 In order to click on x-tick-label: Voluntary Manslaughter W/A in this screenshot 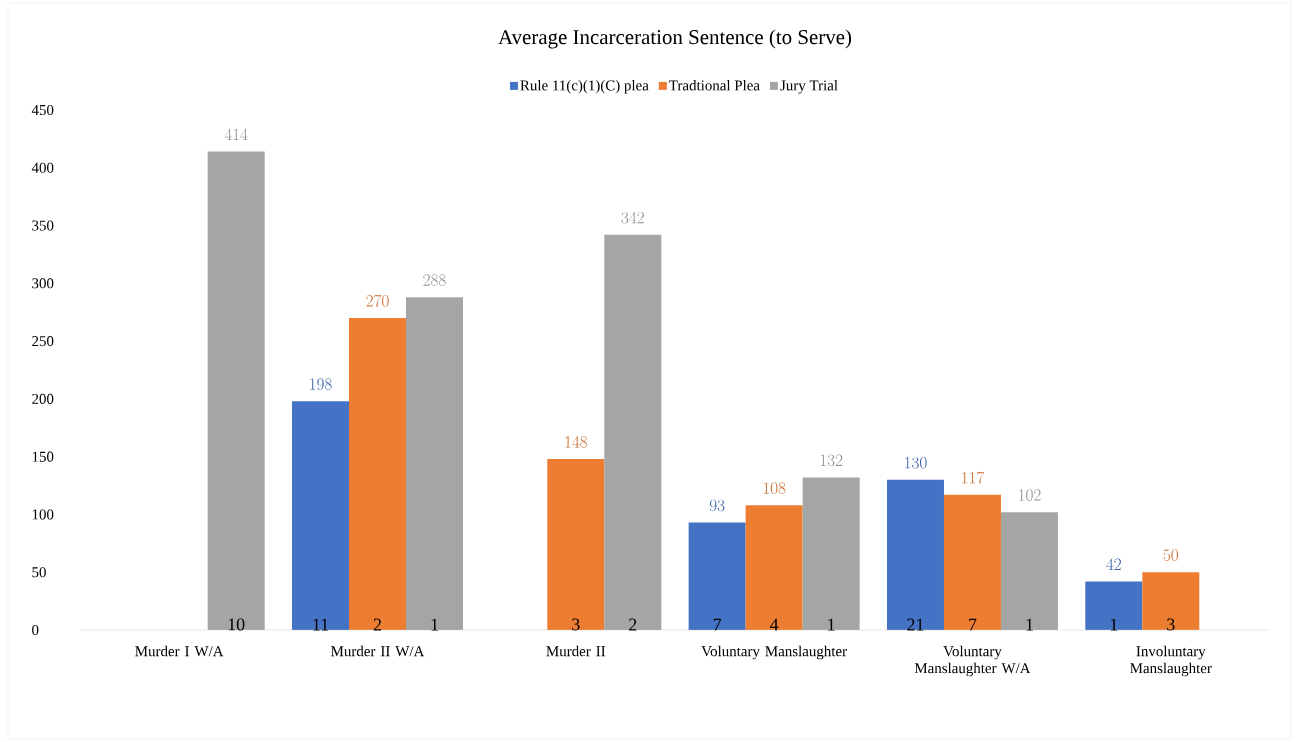, I will do `click(972, 661)`.